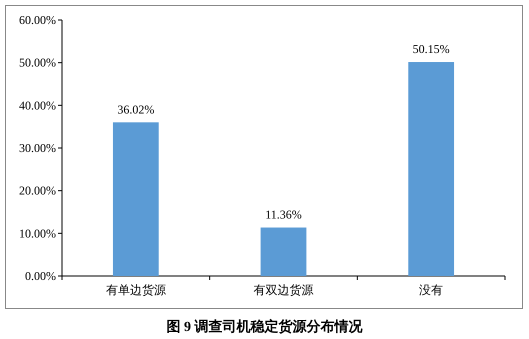 The width and height of the screenshot is (529, 339). I want to click on y-tick-label: 50.00%, so click(37, 63).